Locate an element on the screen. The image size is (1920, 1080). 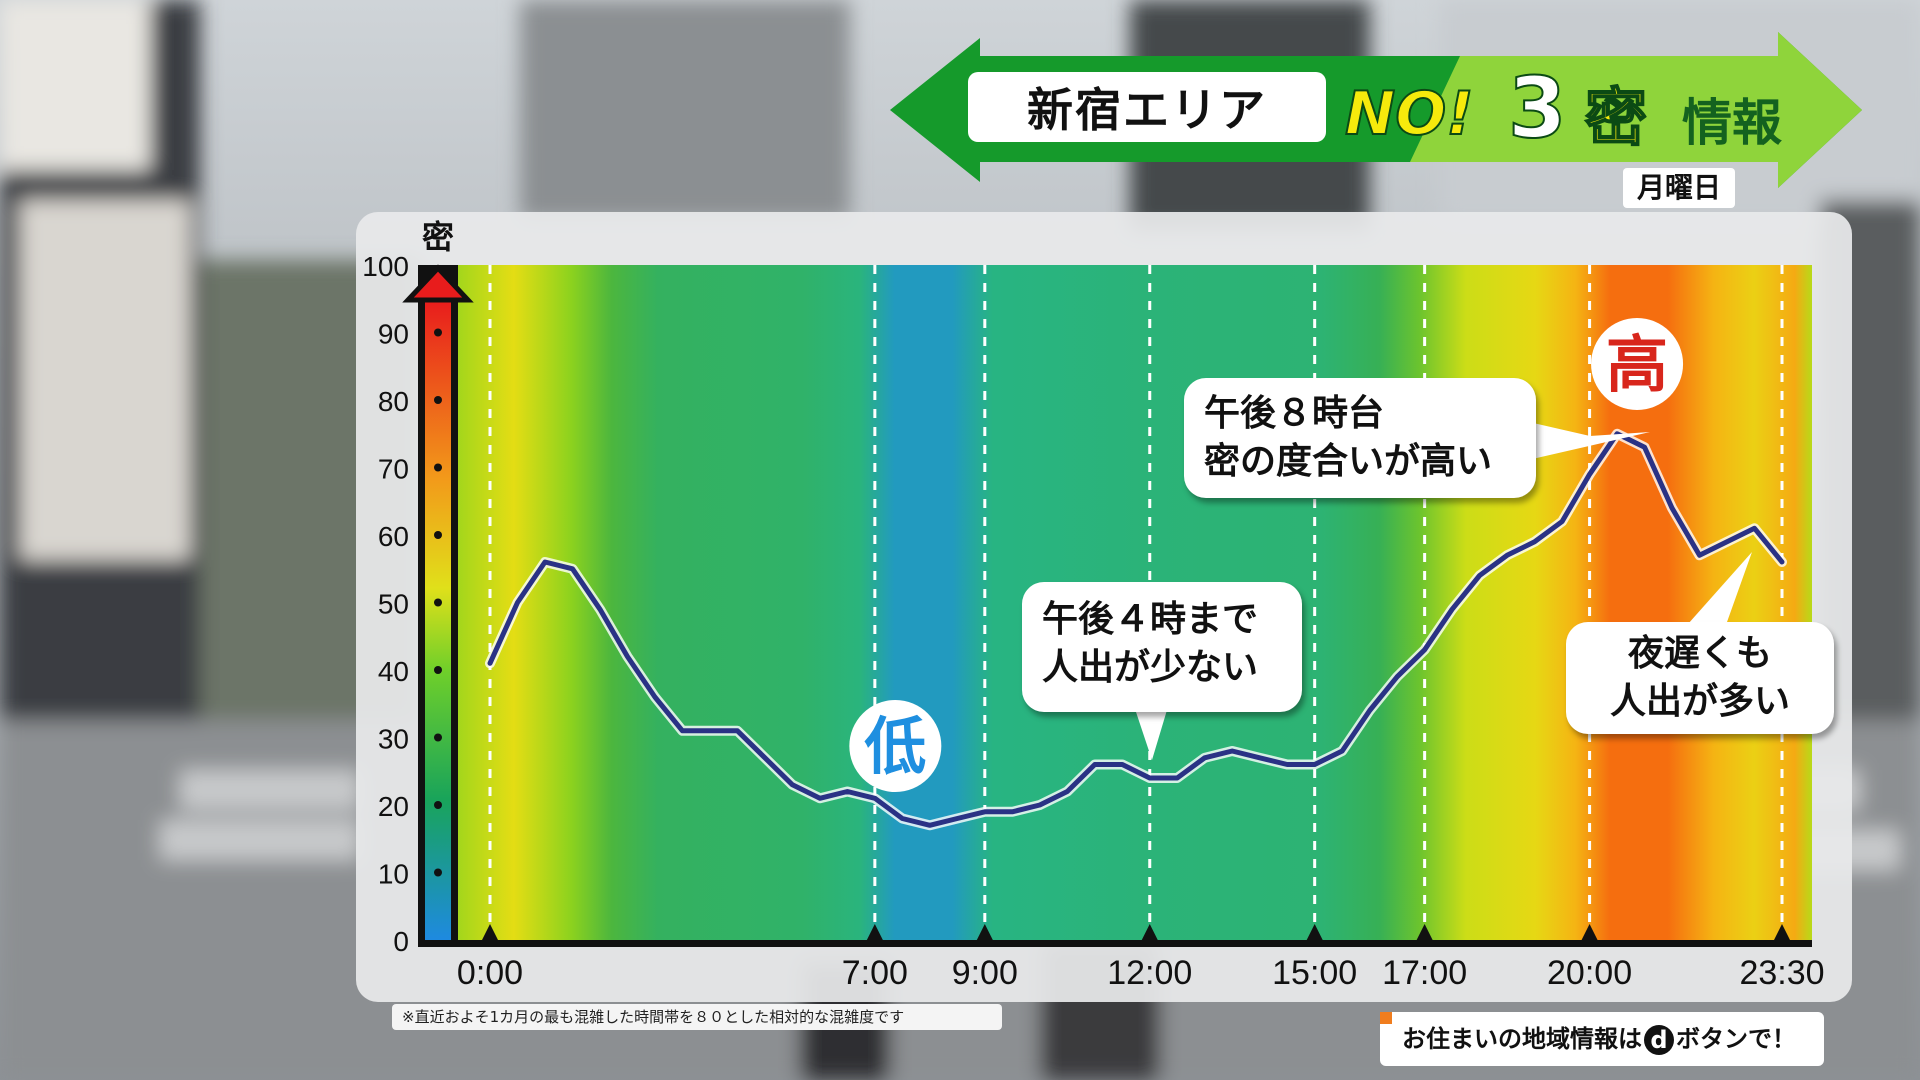
brand-no: NO! is located at coordinates (1409, 114).